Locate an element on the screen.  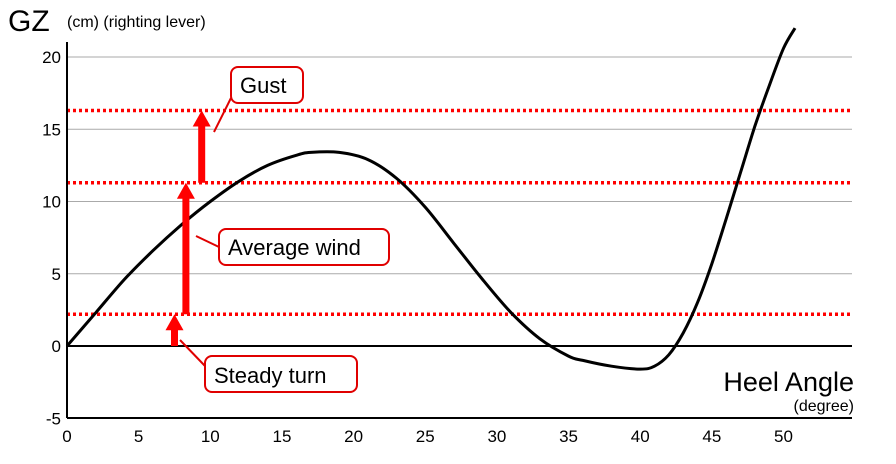
annotation-label: Average wind is located at coordinates (294, 247).